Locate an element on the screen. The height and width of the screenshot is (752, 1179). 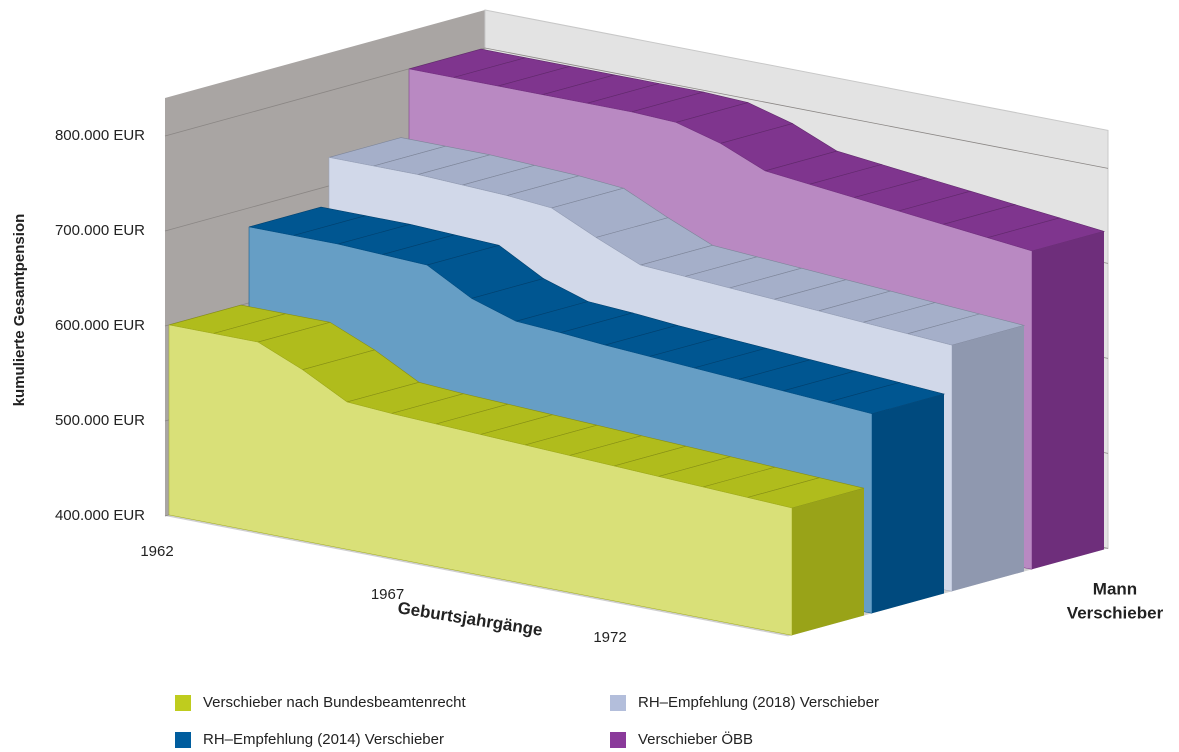
legend-label: Verschieber ÖBB is located at coordinates (695, 739).